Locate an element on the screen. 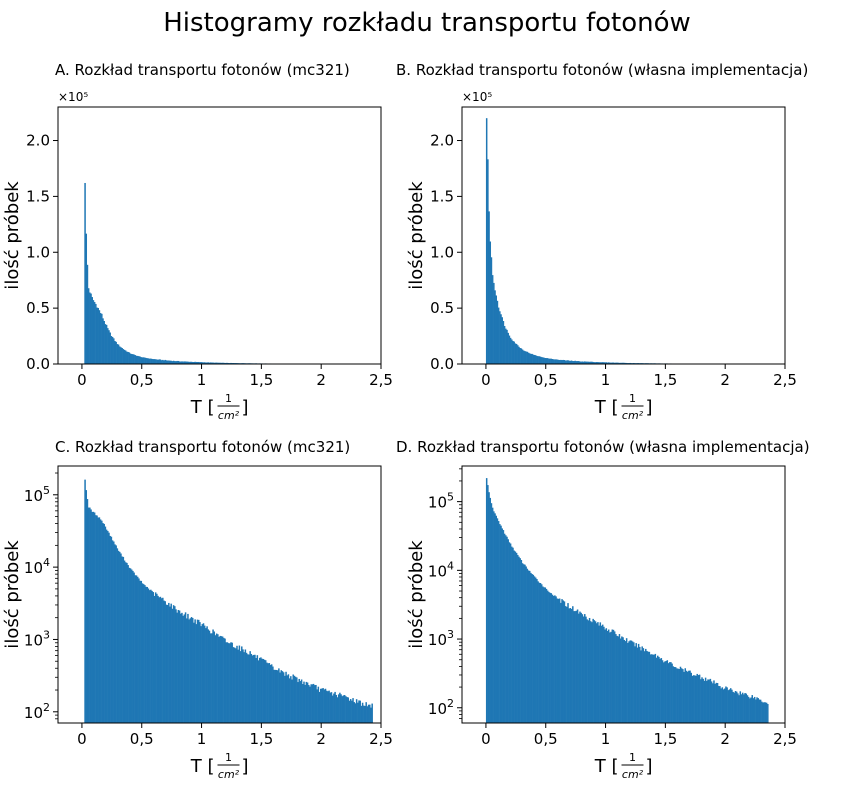  x-tick-label: 1 is located at coordinates (606, 739).